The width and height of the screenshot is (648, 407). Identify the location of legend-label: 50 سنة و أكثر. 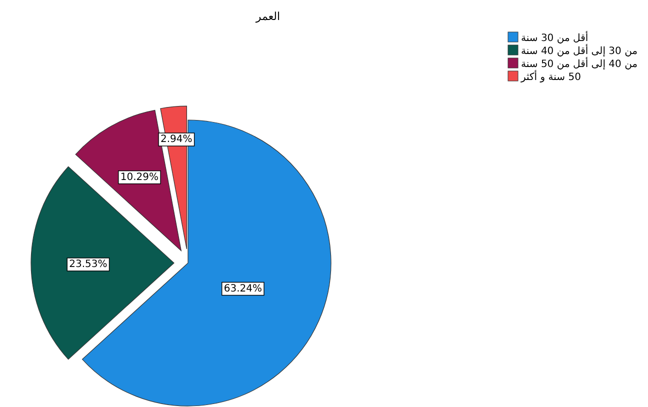
(550, 76).